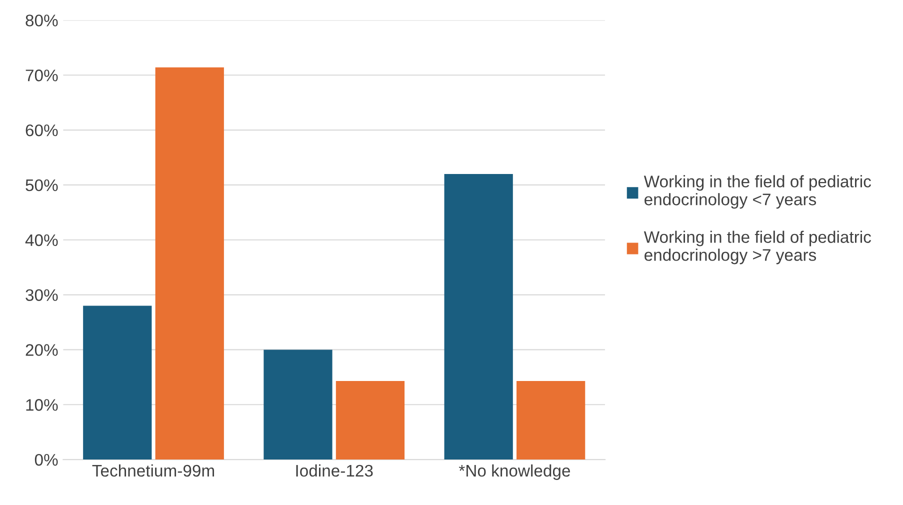  What do you see at coordinates (42, 20) in the screenshot?
I see `y-tick-label: 80%` at bounding box center [42, 20].